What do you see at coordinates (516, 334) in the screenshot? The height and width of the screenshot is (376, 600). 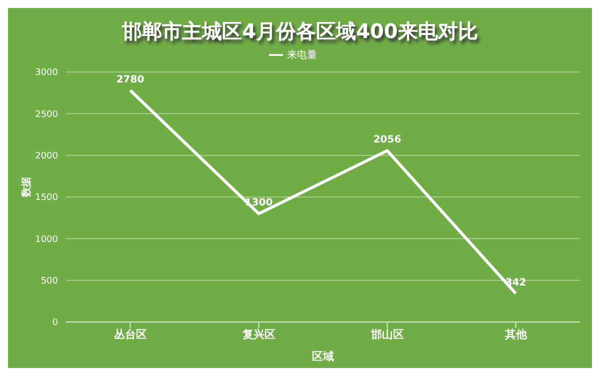 I see `x-tick-label: 其他` at bounding box center [516, 334].